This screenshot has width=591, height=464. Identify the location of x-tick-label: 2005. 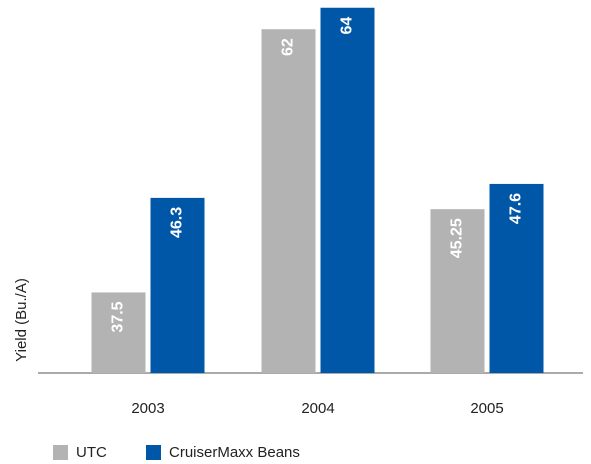
(486, 408).